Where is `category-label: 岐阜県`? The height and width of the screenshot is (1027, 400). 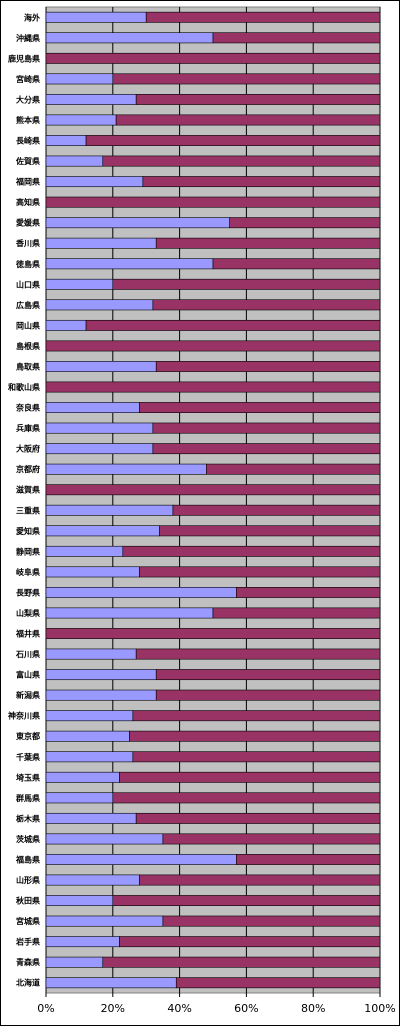
category-label: 岐阜県 is located at coordinates (28, 572).